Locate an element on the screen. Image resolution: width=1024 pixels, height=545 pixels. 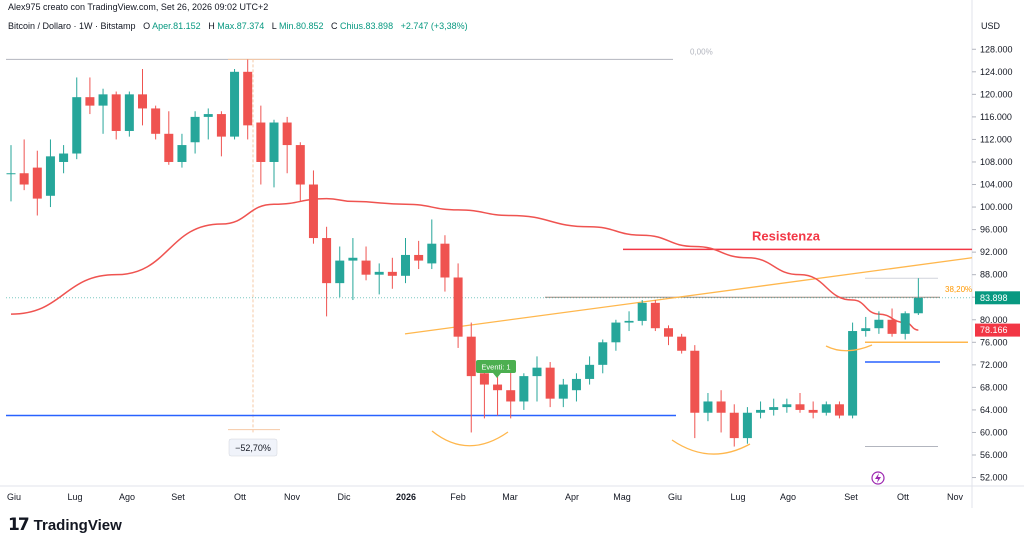
rising-trendline is located at coordinates (688, 296).